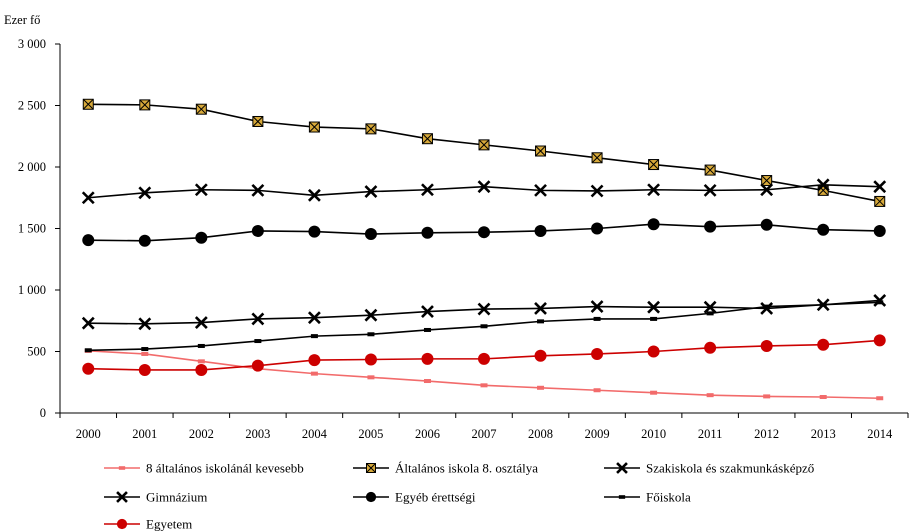 This screenshot has width=917, height=532. I want to click on legend-item: Főiskola, so click(647, 497).